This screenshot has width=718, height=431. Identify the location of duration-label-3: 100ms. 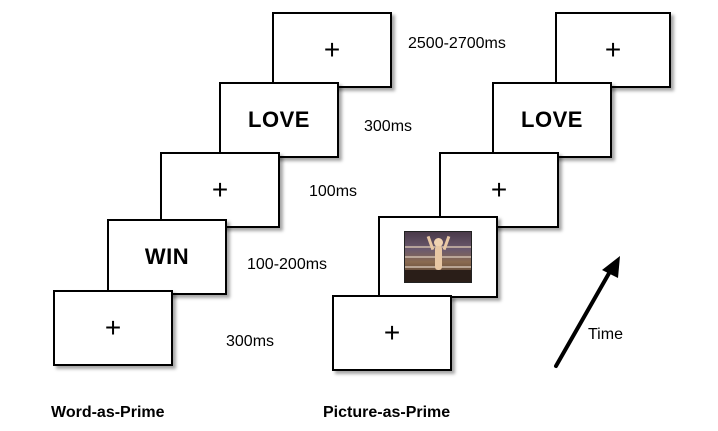
(333, 191).